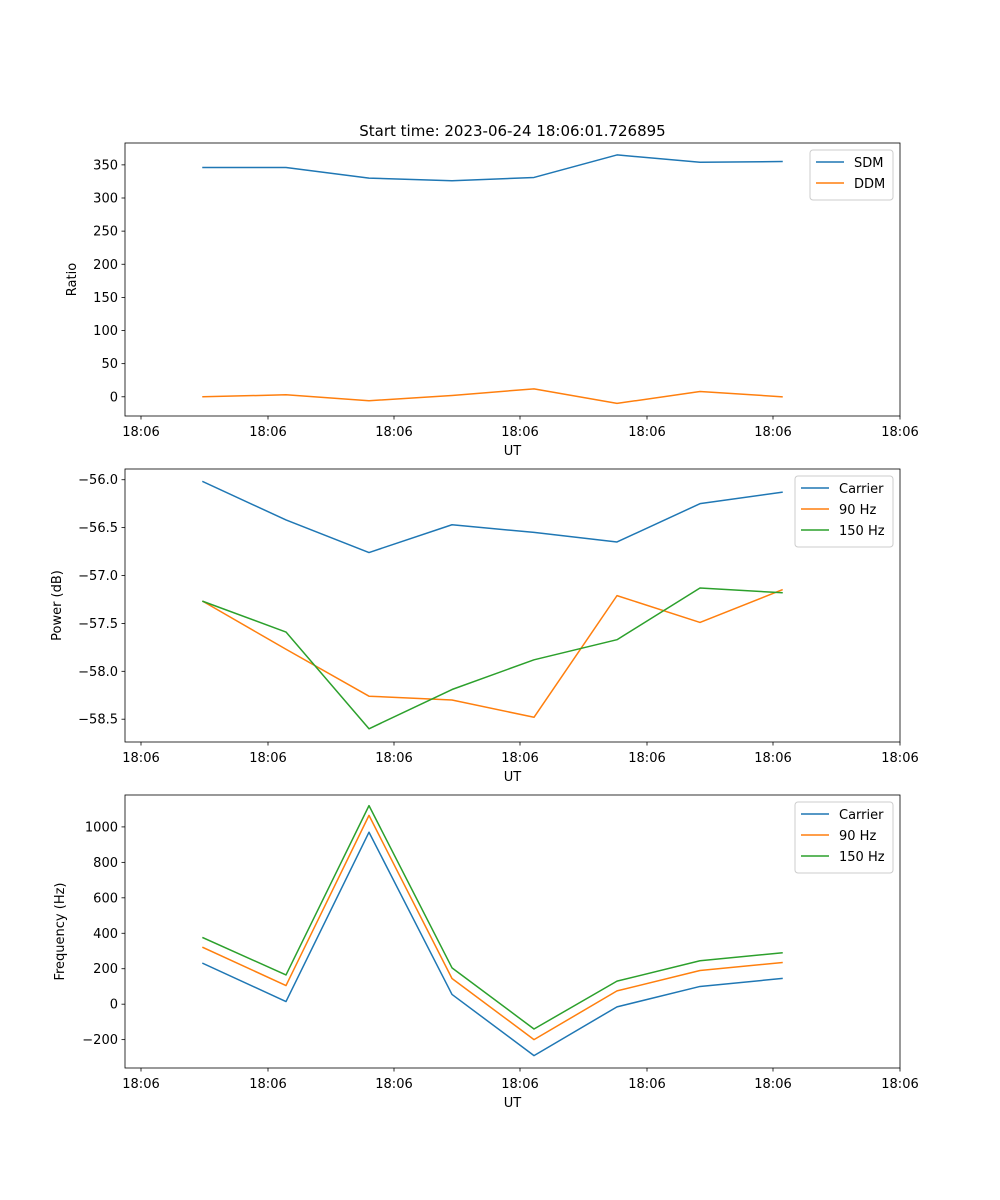  I want to click on y-tick-label: 800, so click(105, 863).